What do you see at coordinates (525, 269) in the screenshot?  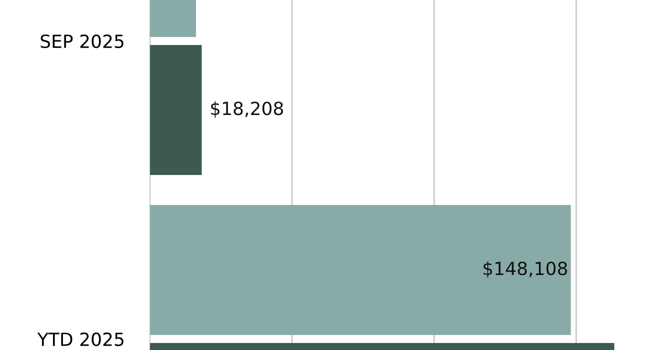 I see `data-label: $148,108` at bounding box center [525, 269].